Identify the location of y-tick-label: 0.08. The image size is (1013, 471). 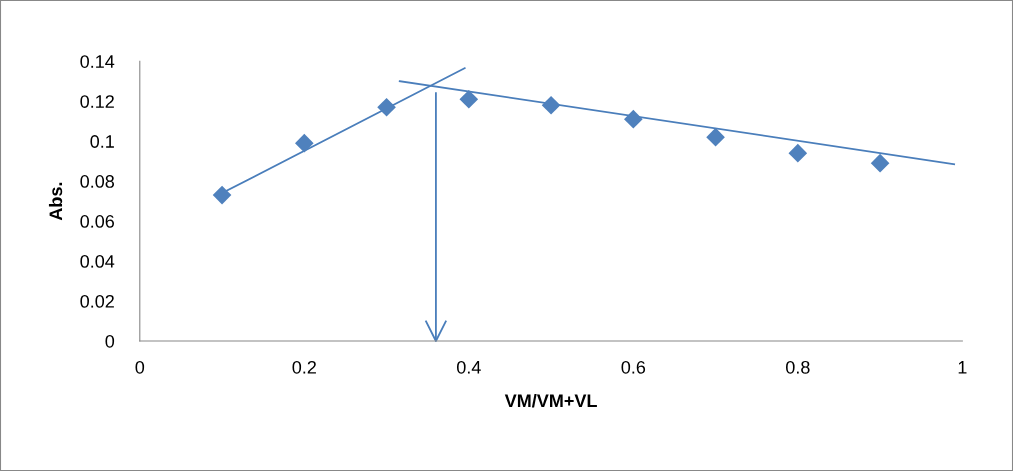
(97, 181).